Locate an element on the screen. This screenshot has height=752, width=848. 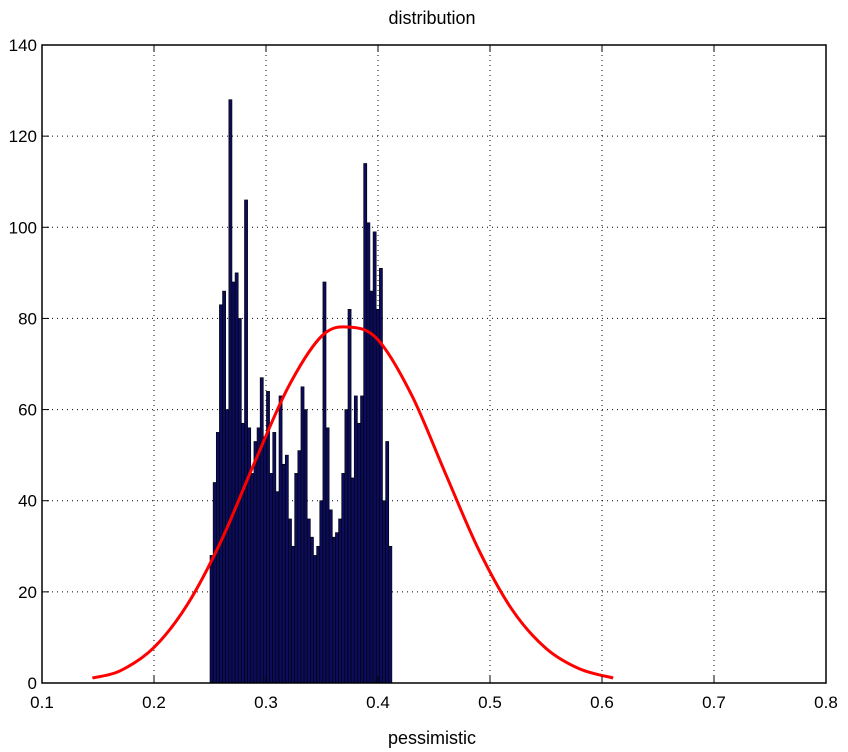
y-tick-label: 100 is located at coordinates (23, 227).